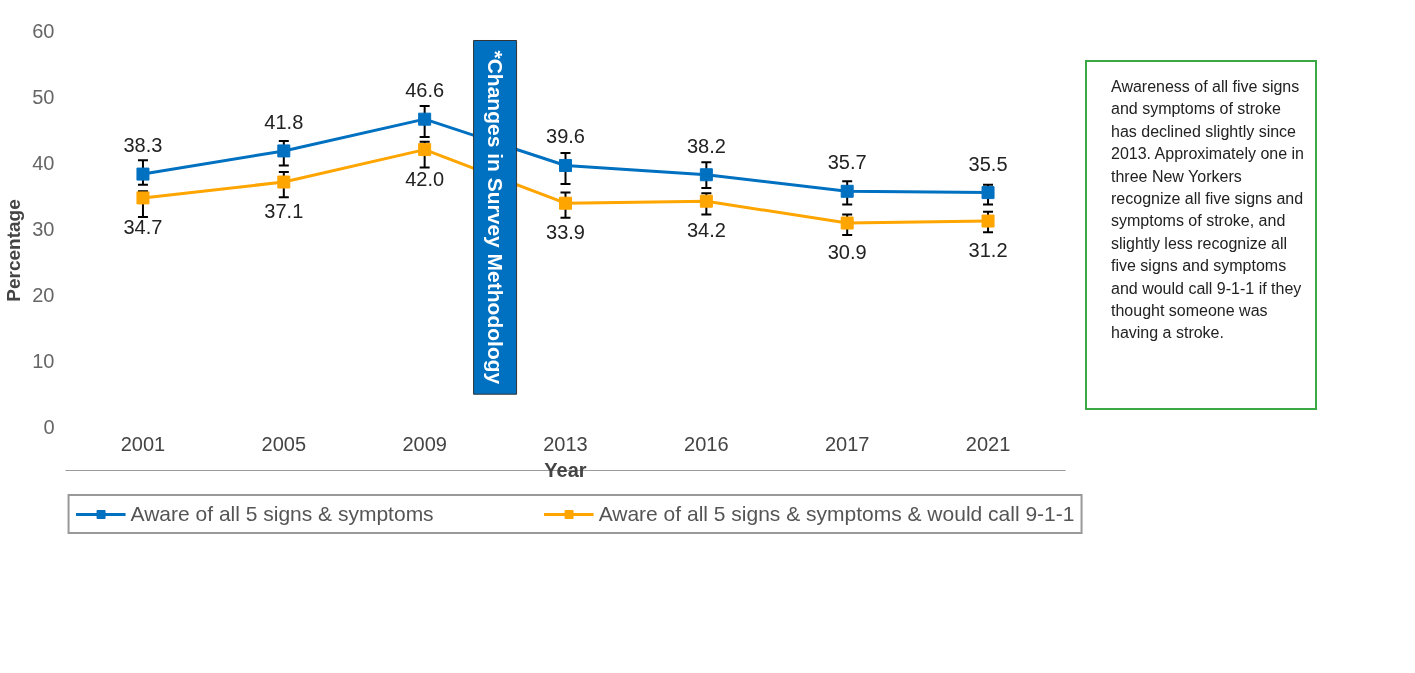  Describe the element at coordinates (284, 121) in the screenshot. I see `data-label: 41.8` at that location.